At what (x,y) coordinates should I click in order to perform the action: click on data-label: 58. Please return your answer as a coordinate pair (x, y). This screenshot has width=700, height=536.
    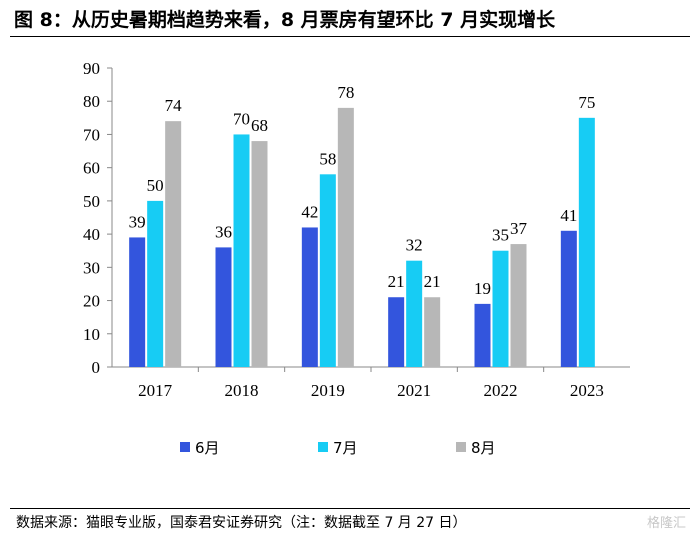
    Looking at the image, I should click on (327, 158).